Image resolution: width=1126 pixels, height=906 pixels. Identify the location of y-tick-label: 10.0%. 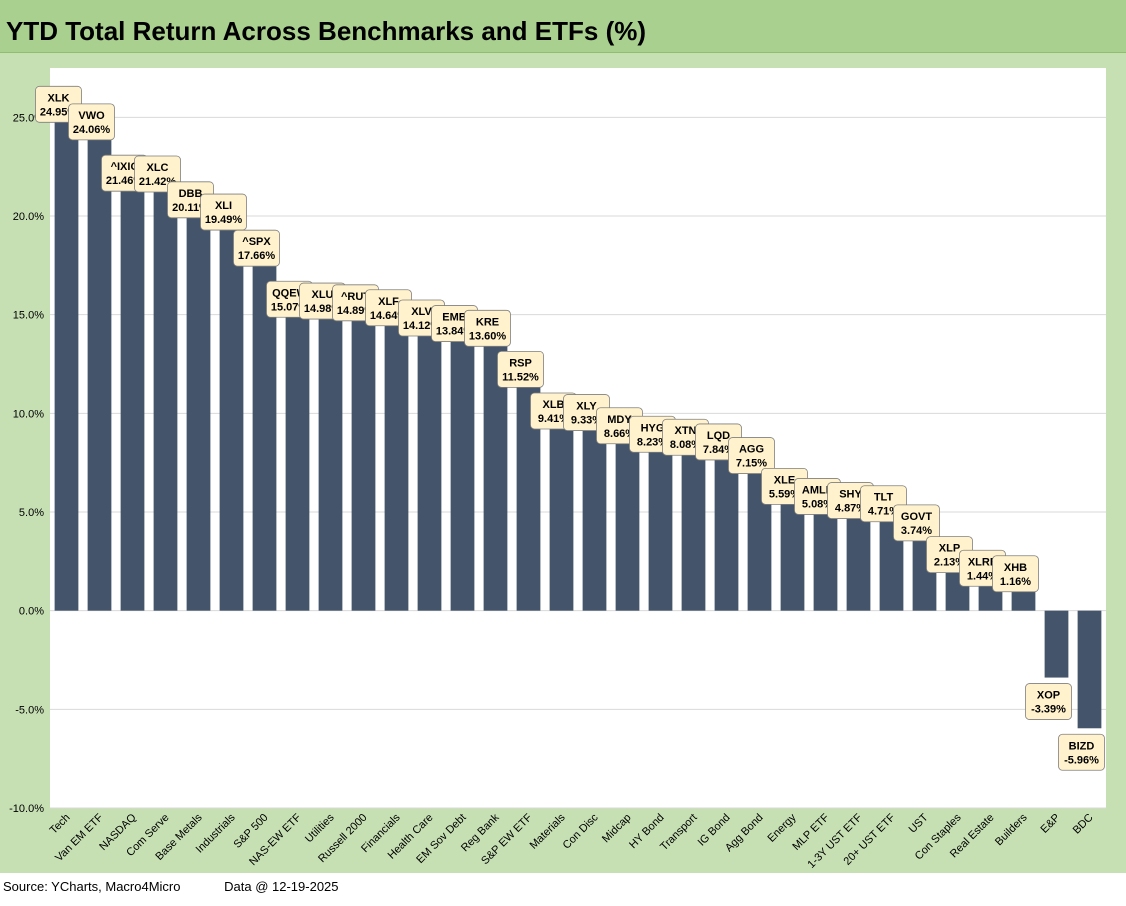
(28, 414).